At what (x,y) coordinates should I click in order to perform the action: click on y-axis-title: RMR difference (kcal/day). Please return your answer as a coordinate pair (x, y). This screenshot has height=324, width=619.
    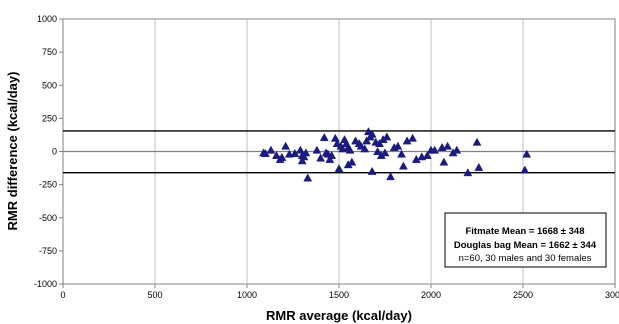
    Looking at the image, I should click on (12, 151).